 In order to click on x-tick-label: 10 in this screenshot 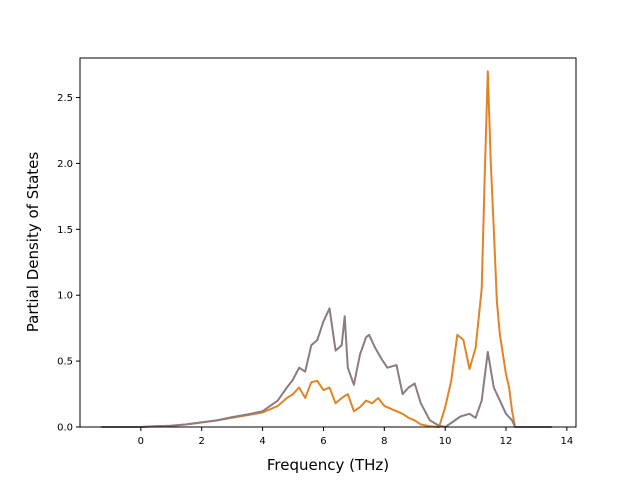, I will do `click(445, 441)`.